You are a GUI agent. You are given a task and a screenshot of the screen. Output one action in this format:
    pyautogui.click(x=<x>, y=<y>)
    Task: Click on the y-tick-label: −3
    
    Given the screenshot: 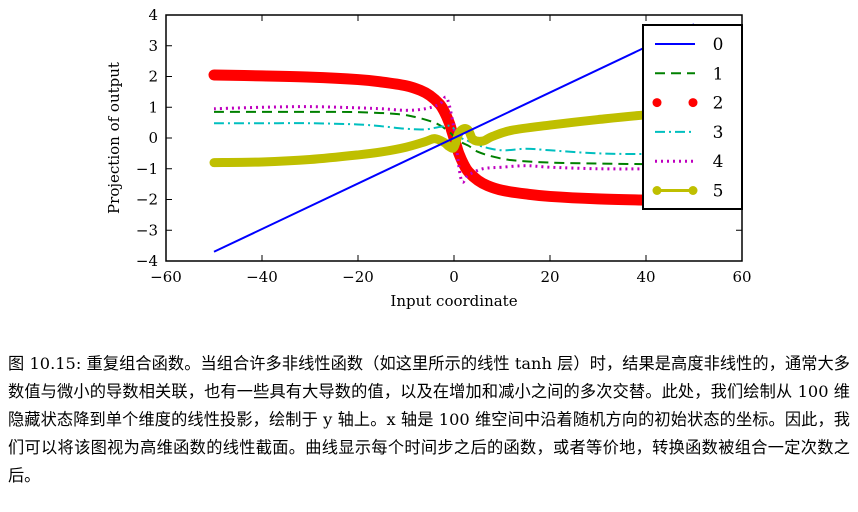 What is the action you would take?
    pyautogui.click(x=147, y=230)
    